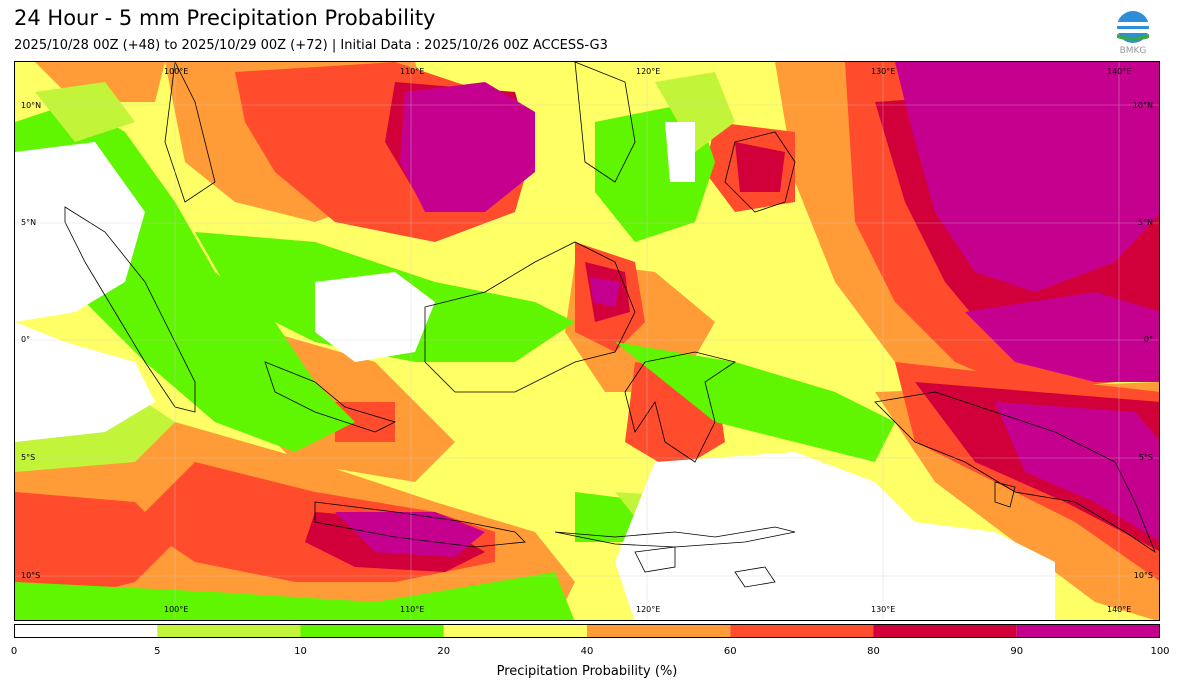 The width and height of the screenshot is (1180, 690). Describe the element at coordinates (1017, 651) in the screenshot. I see `colorbar-tick-label: 90` at that location.